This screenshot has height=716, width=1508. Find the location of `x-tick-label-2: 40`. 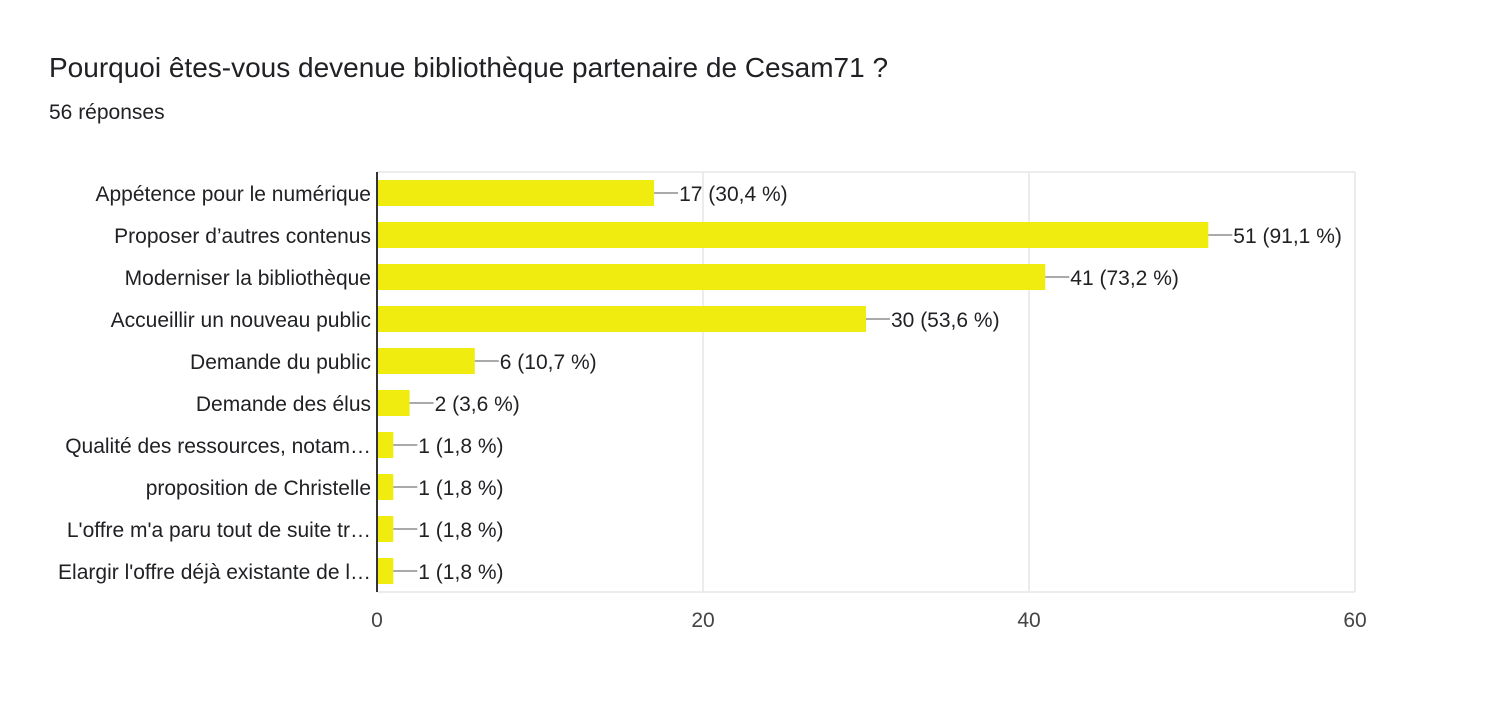

x-tick-label-2: 40 is located at coordinates (1028, 620).